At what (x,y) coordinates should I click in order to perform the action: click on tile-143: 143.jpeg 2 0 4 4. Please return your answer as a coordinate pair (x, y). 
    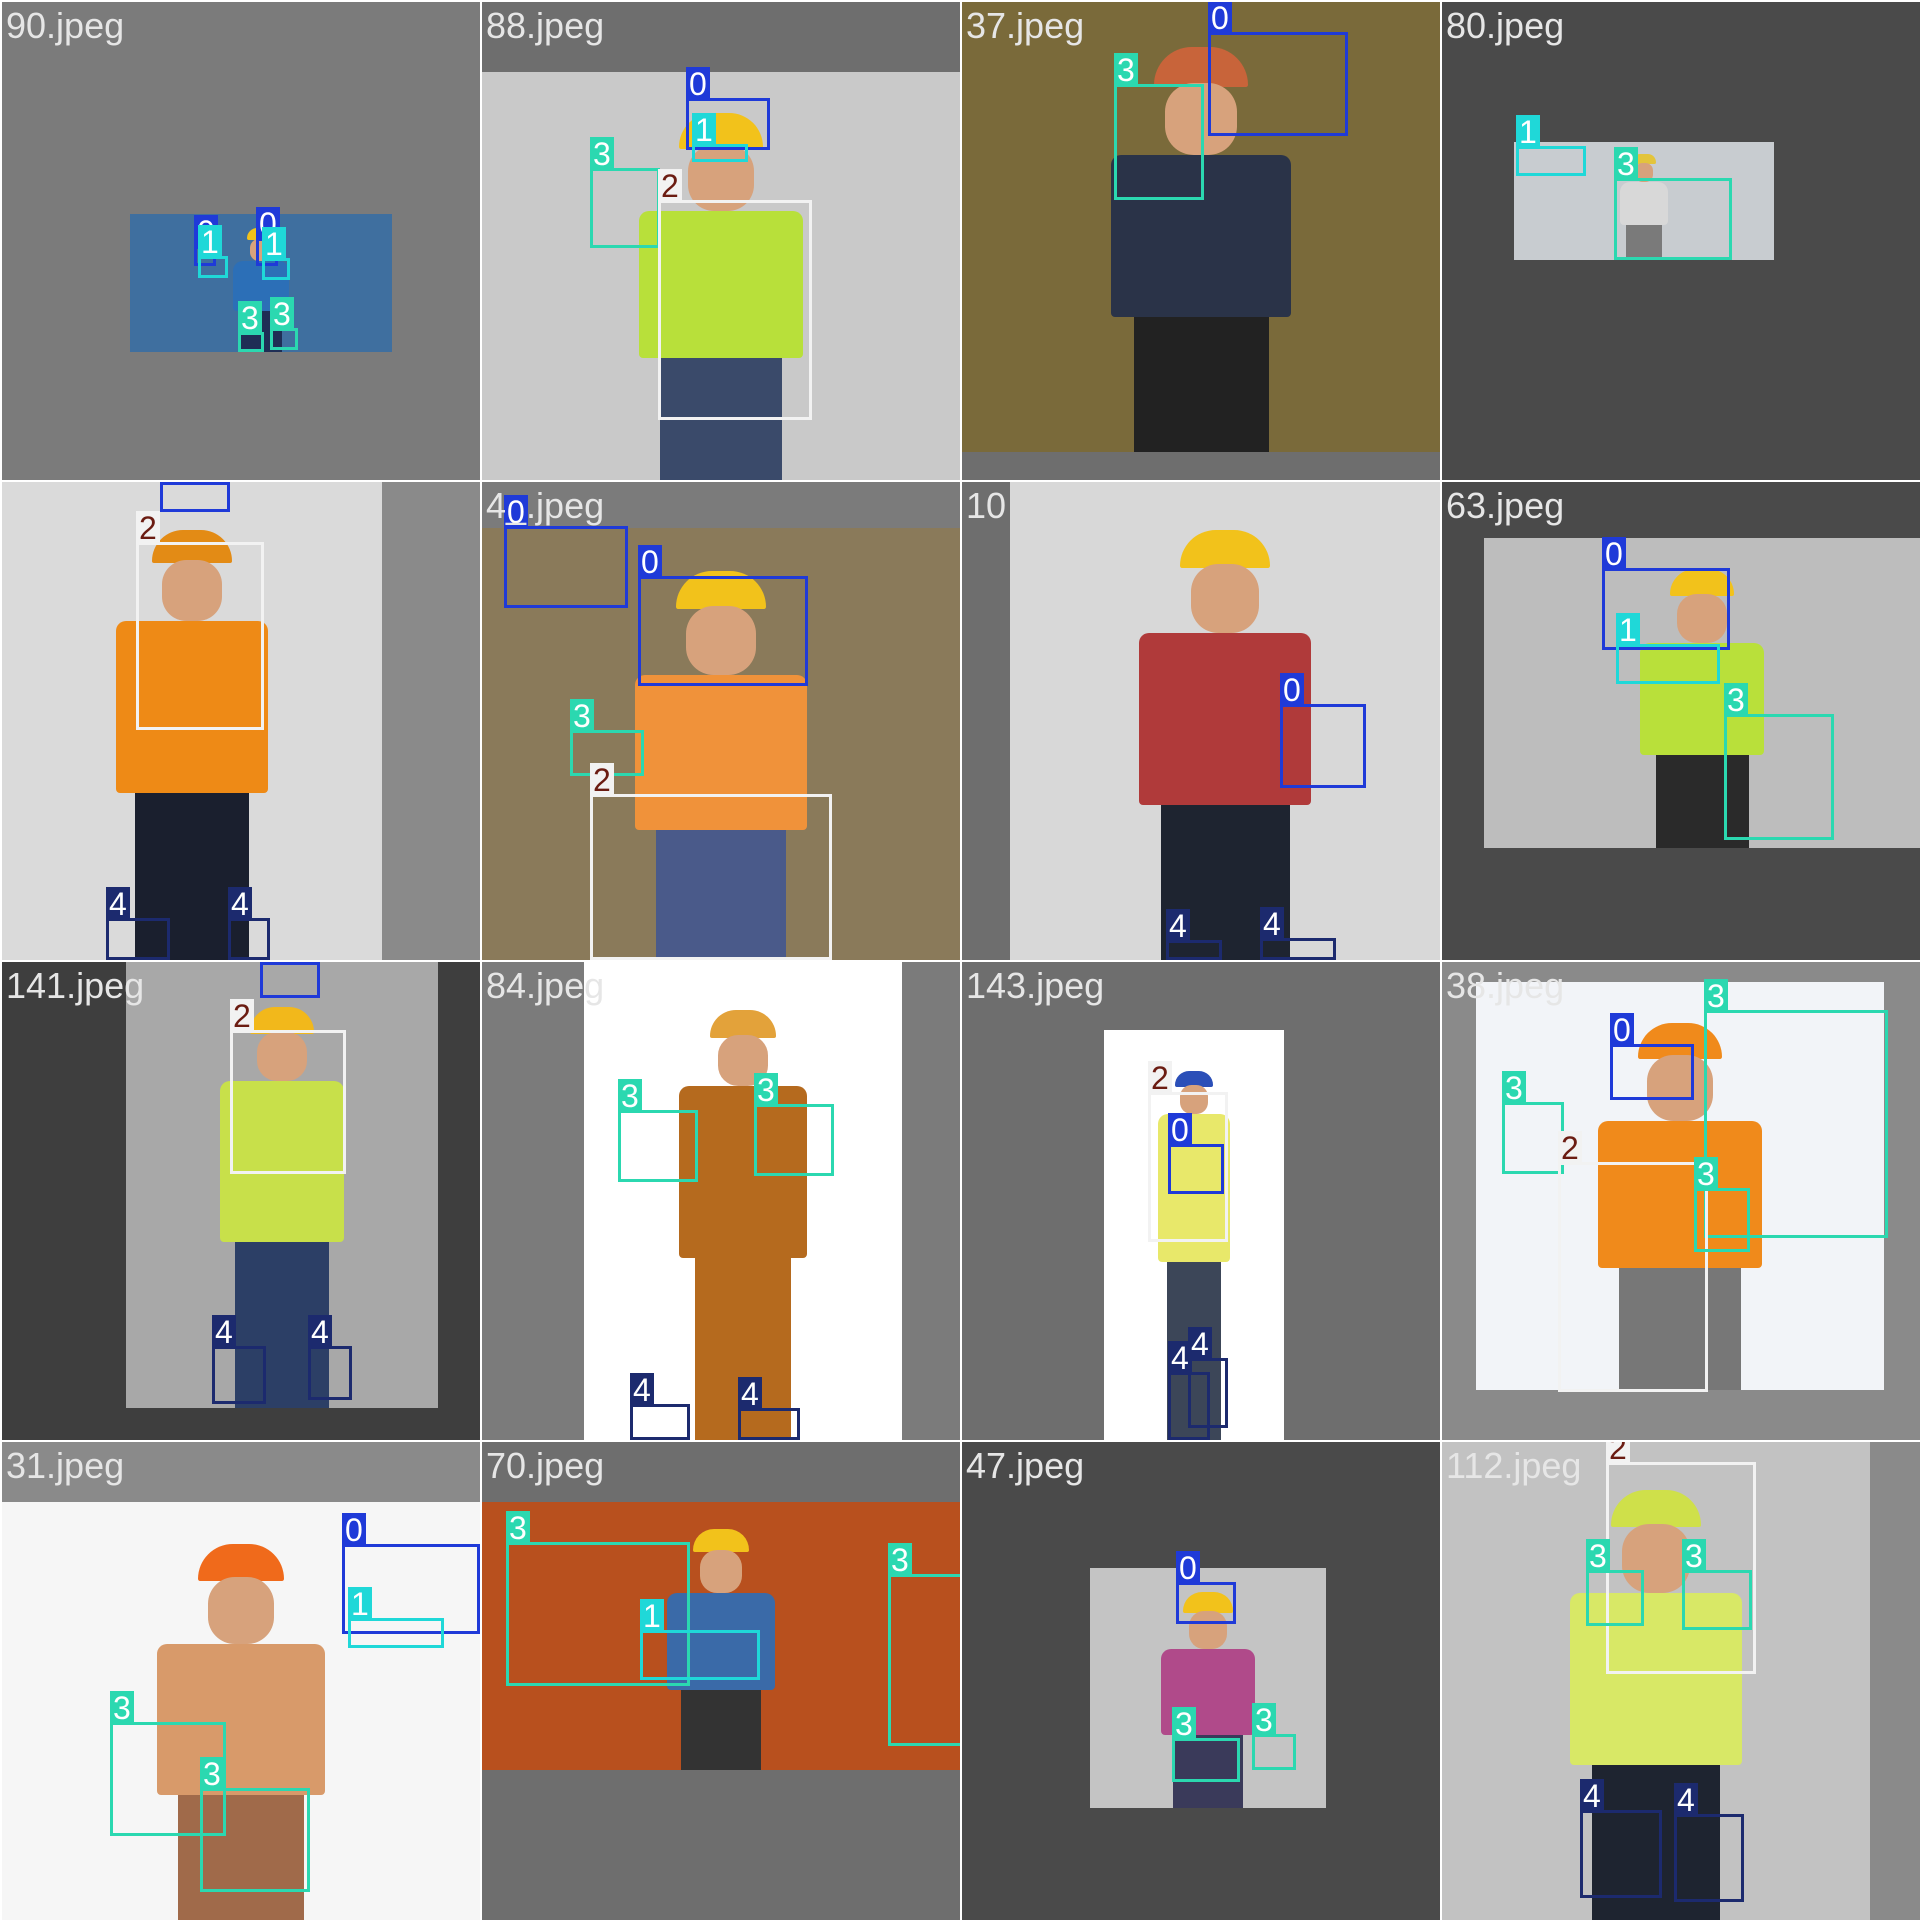
    Looking at the image, I should click on (1201, 1201).